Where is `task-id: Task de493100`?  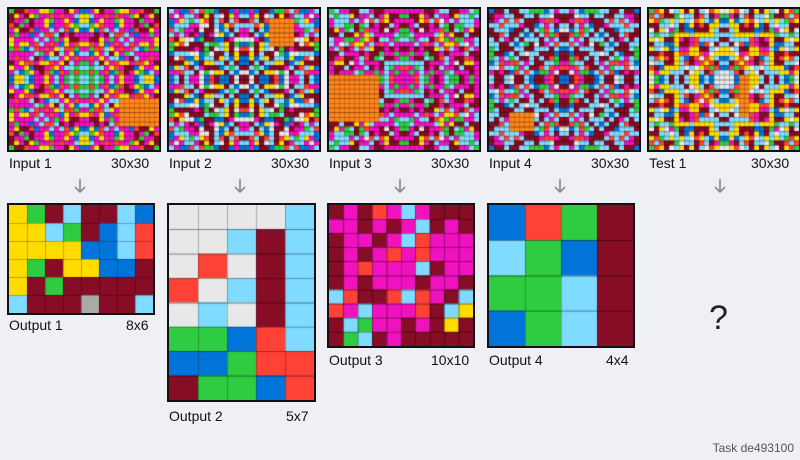 task-id: Task de493100 is located at coordinates (753, 448).